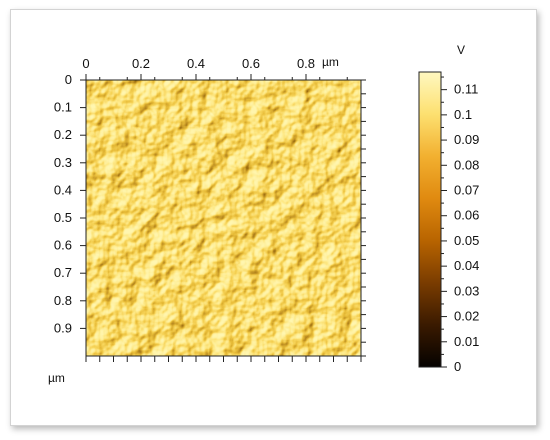  I want to click on x-tick-label: 0.4, so click(196, 63).